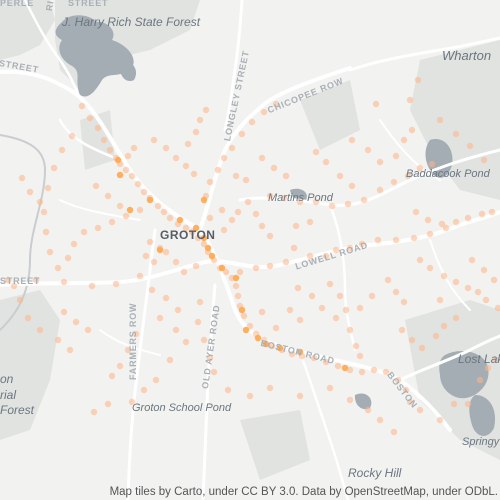 The height and width of the screenshot is (500, 500). I want to click on water-body, so click(482, 415).